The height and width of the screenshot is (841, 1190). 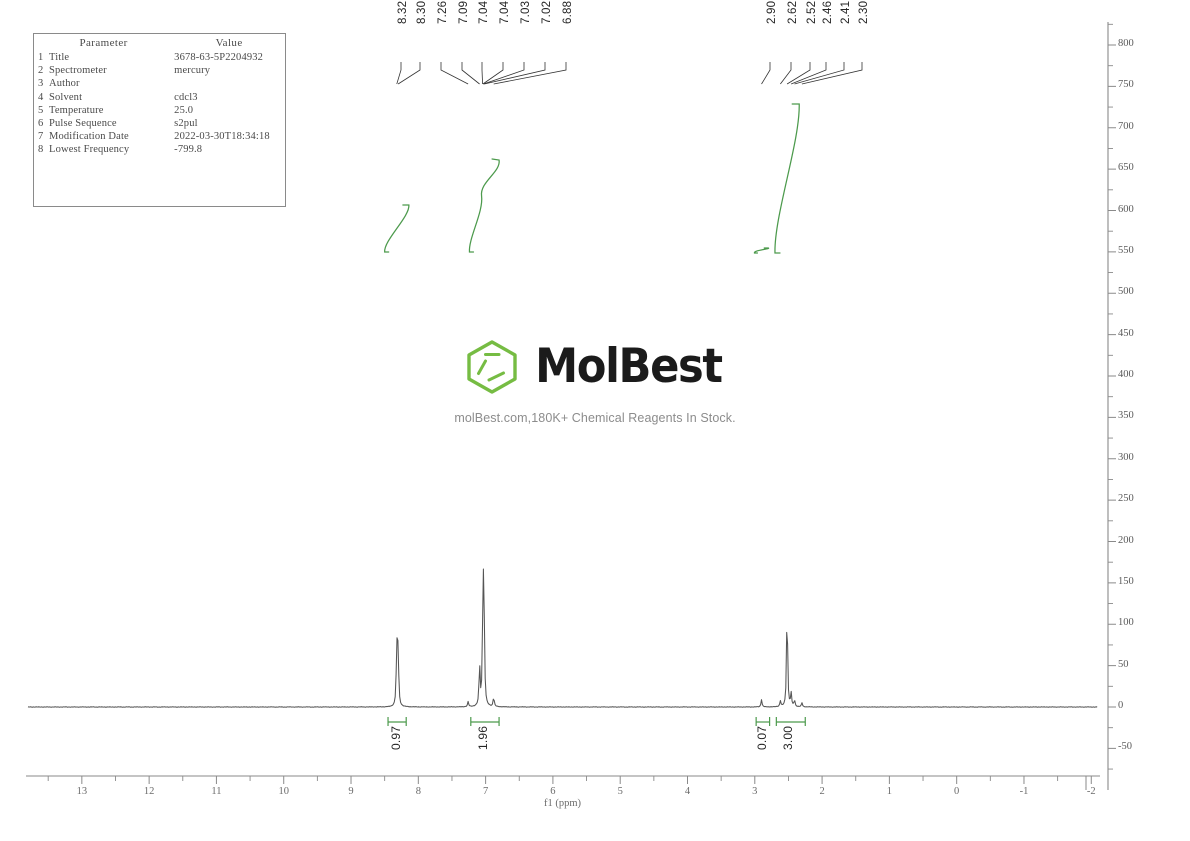 I want to click on integral-value: 1.96, so click(x=483, y=737).